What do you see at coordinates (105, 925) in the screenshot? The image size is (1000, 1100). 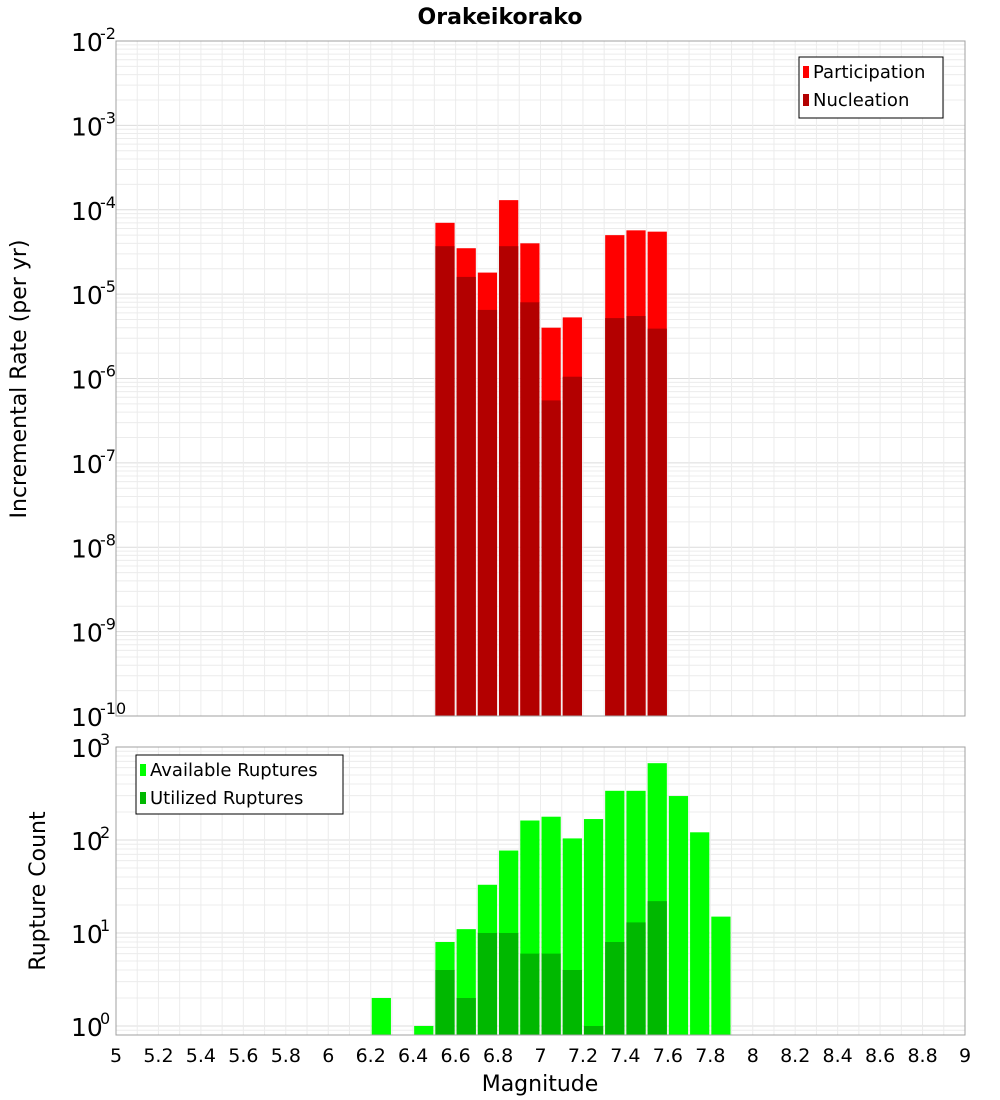 I see `y-tick-exponent: 1` at bounding box center [105, 925].